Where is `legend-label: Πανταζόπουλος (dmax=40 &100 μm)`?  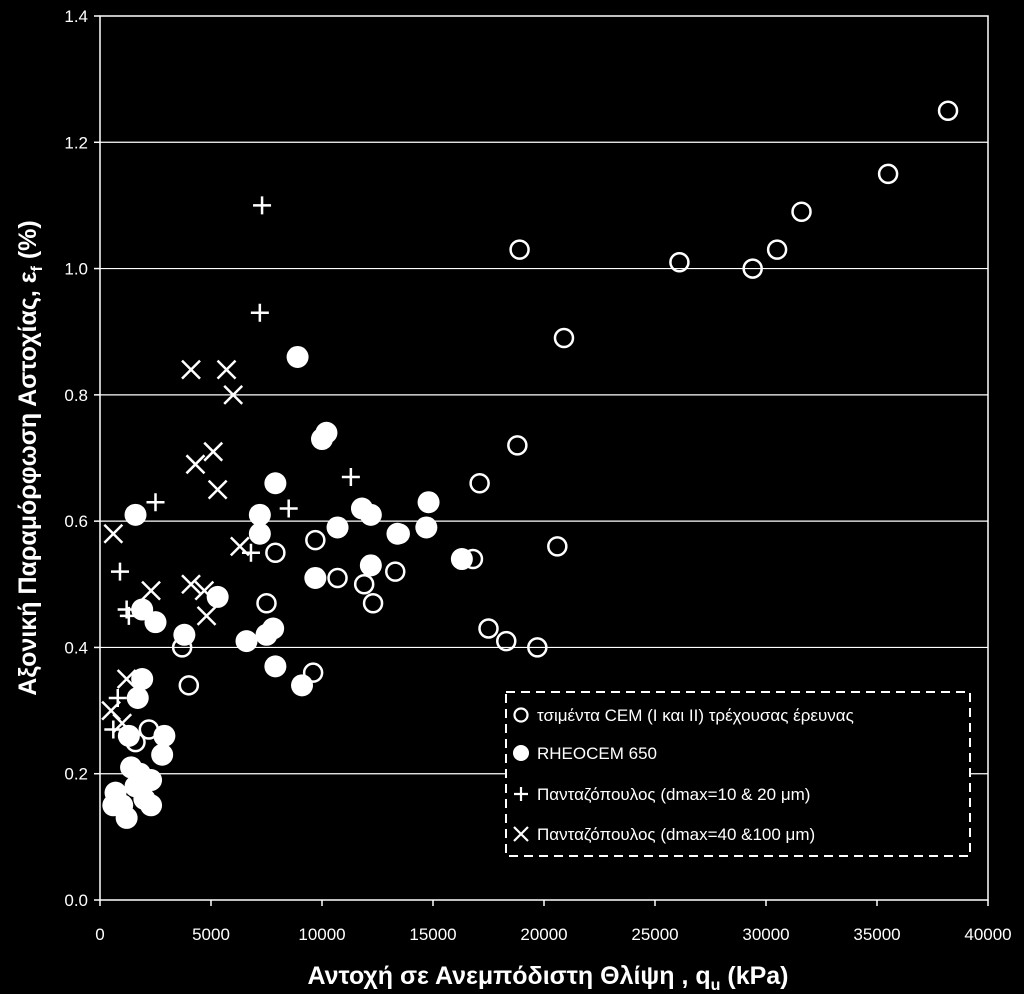
legend-label: Πανταζόπουλος (dmax=40 &100 μm) is located at coordinates (676, 834).